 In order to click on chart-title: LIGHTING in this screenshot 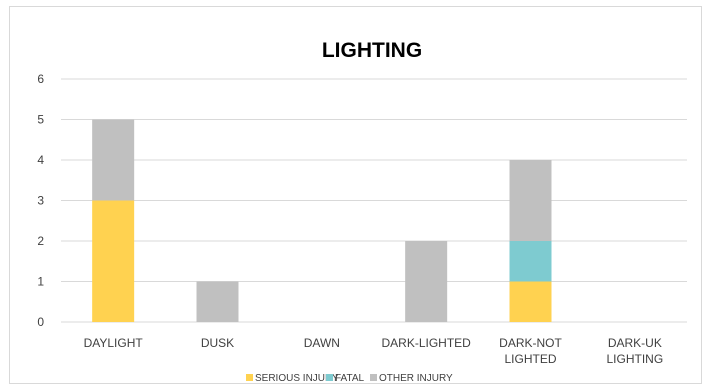, I will do `click(372, 50)`.